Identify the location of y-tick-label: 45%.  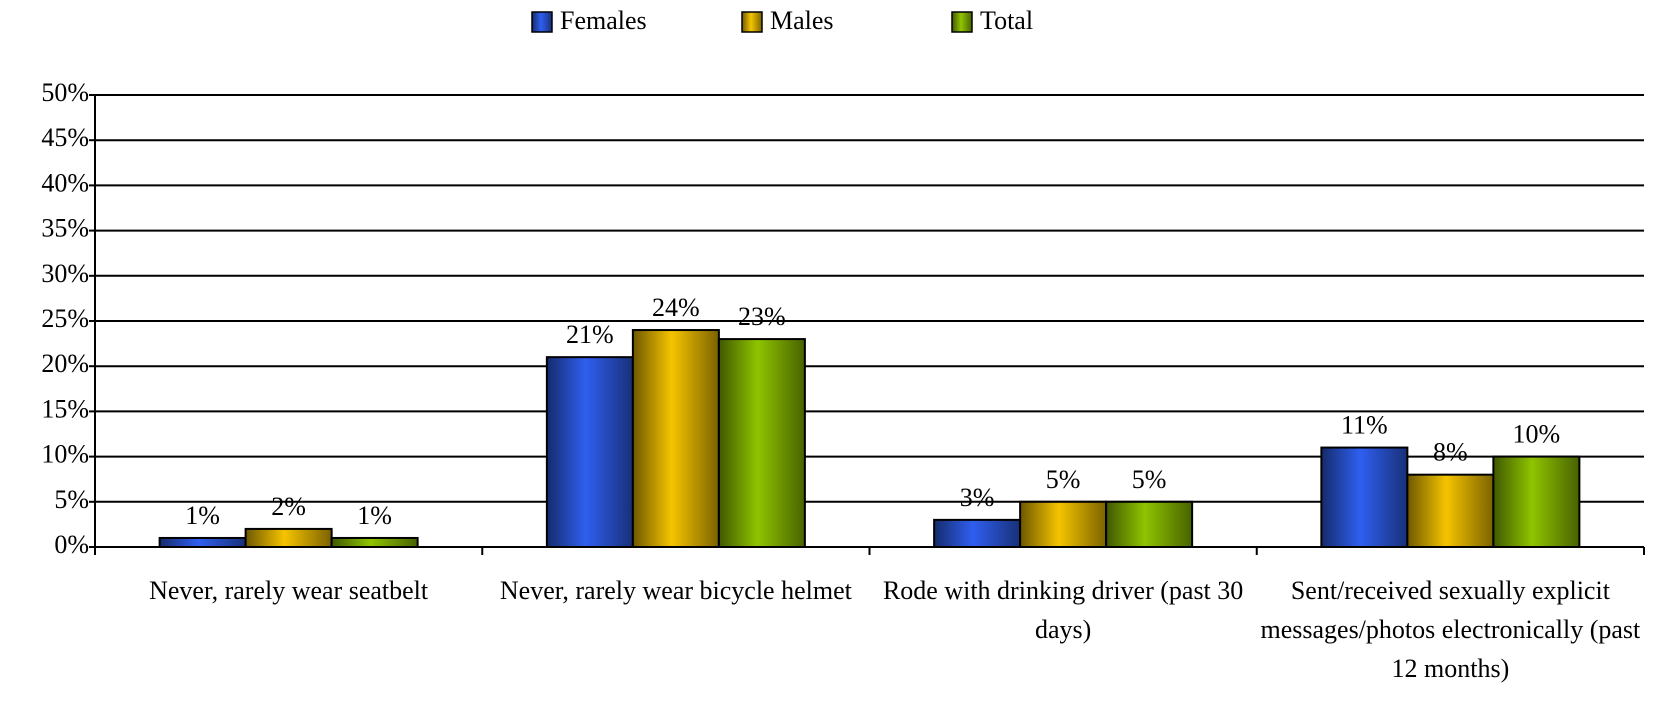
(65, 137).